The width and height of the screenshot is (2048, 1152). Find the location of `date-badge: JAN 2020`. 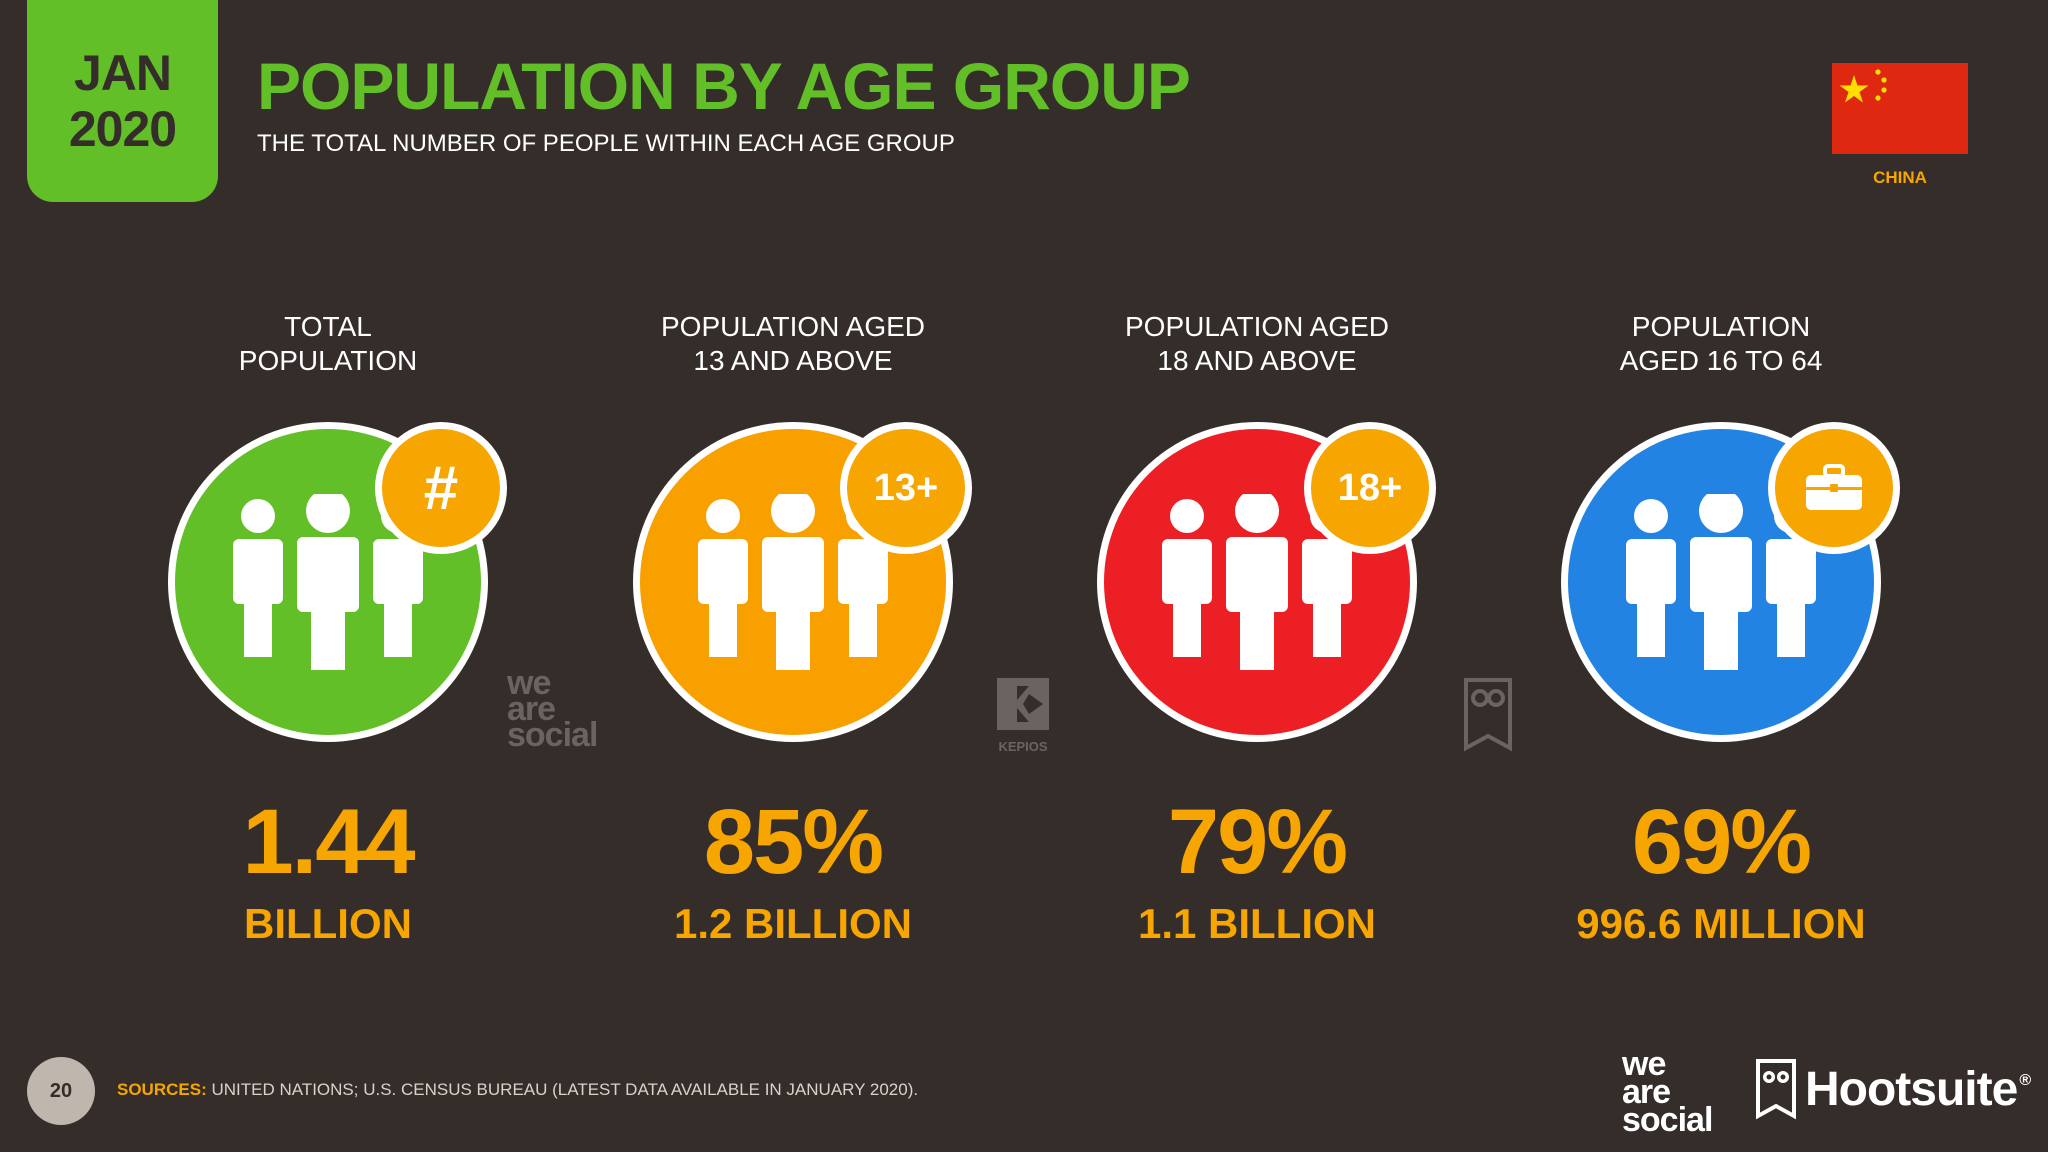

date-badge: JAN 2020 is located at coordinates (122, 101).